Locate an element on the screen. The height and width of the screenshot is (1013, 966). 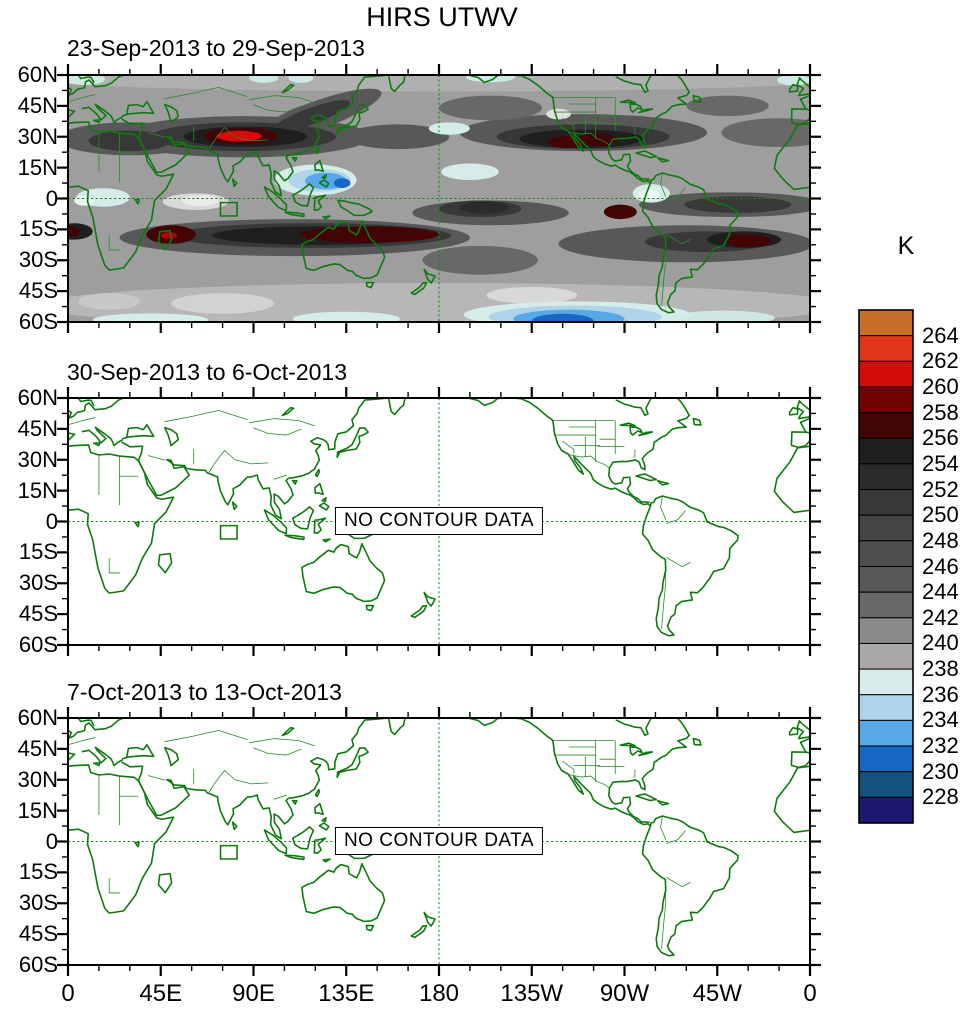
colorbar is located at coordinates (886, 566).